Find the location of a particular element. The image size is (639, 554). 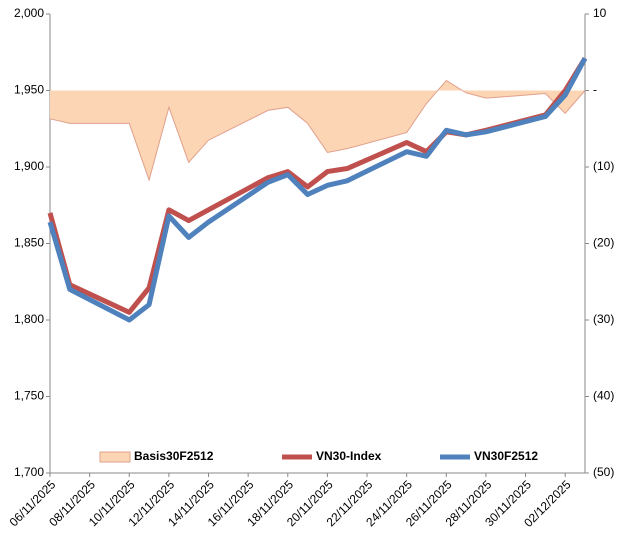

y2-tick-label: (30) is located at coordinates (603, 319).